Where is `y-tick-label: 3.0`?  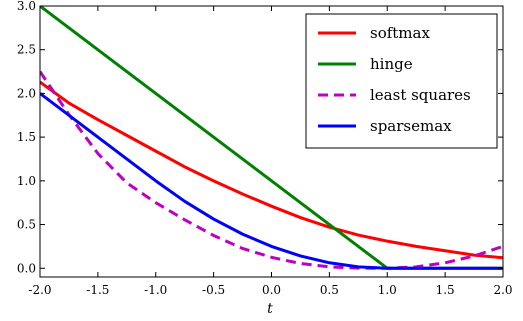
y-tick-label: 3.0 is located at coordinates (26, 6).